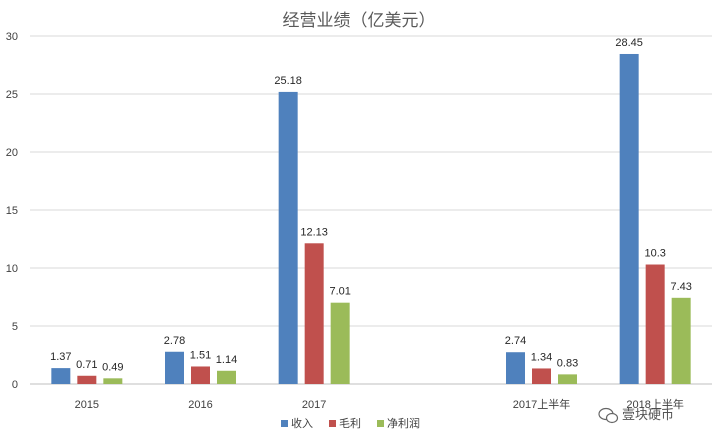 The width and height of the screenshot is (718, 442). I want to click on data-label: 0.71, so click(86, 365).